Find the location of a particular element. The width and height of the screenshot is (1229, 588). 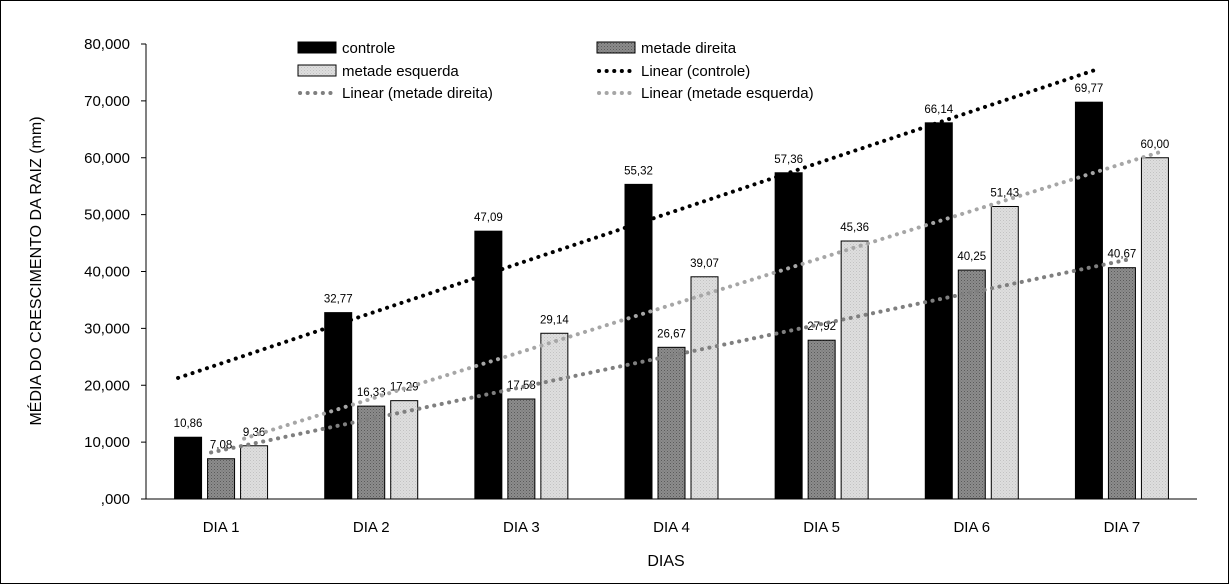

y-tick-label: 40,000 is located at coordinates (107, 272).